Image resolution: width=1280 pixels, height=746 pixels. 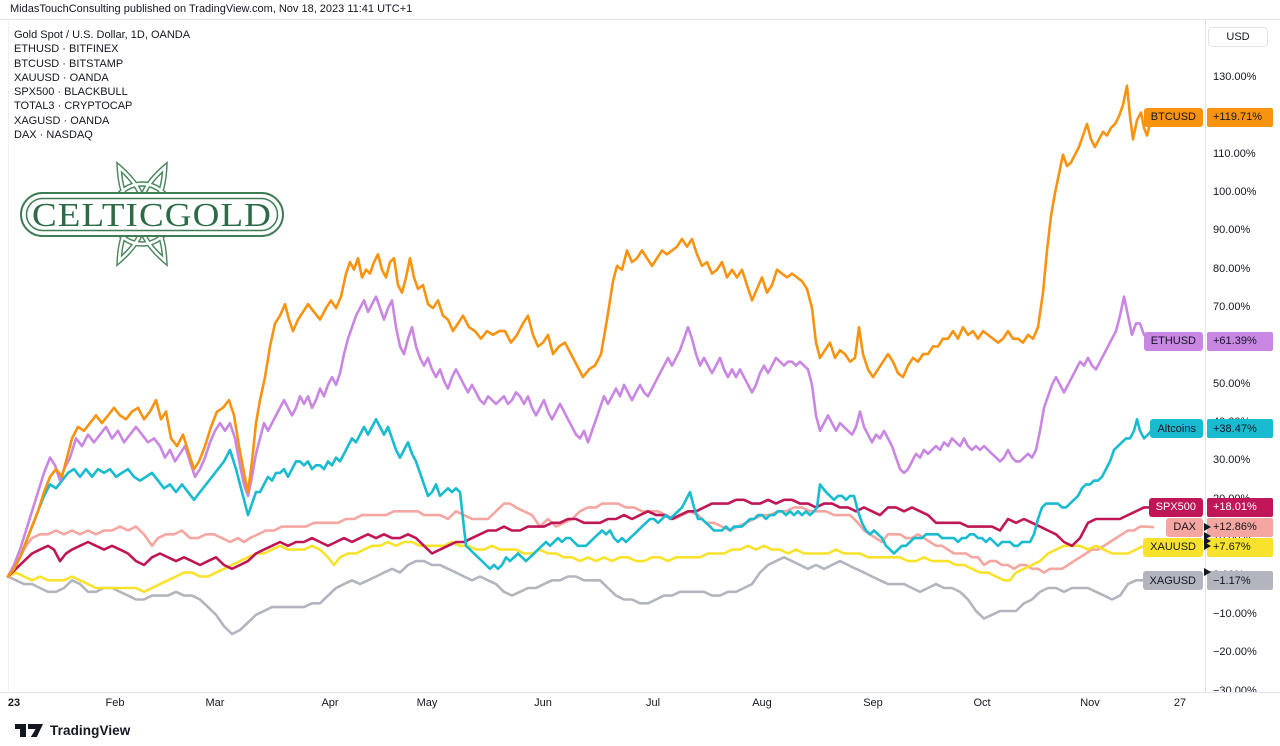 I want to click on series-name-badge-xauusd: XAUUSD, so click(x=1173, y=547).